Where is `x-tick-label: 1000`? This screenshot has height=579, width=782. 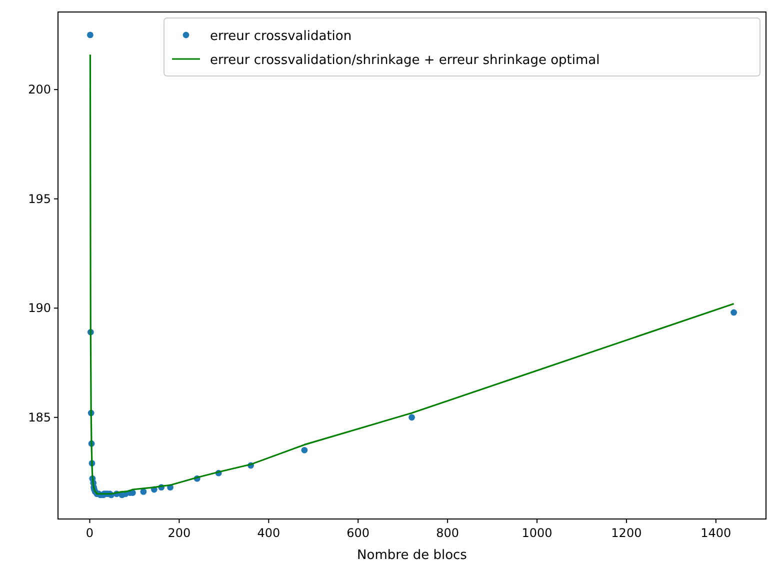 x-tick-label: 1000 is located at coordinates (537, 533).